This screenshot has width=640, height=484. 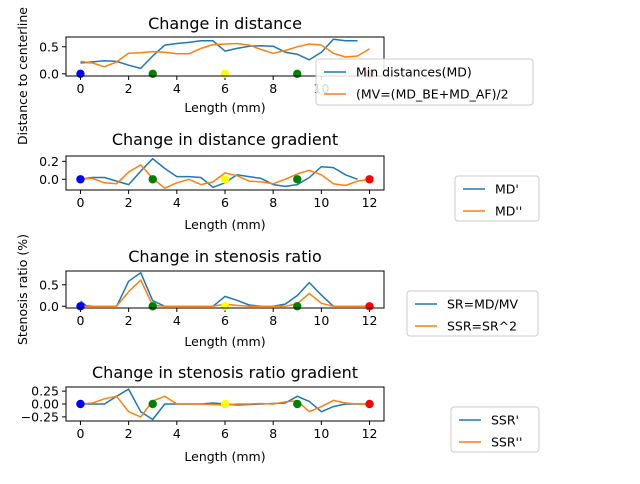 I want to click on legend: SSR' SSR'', so click(x=495, y=429).